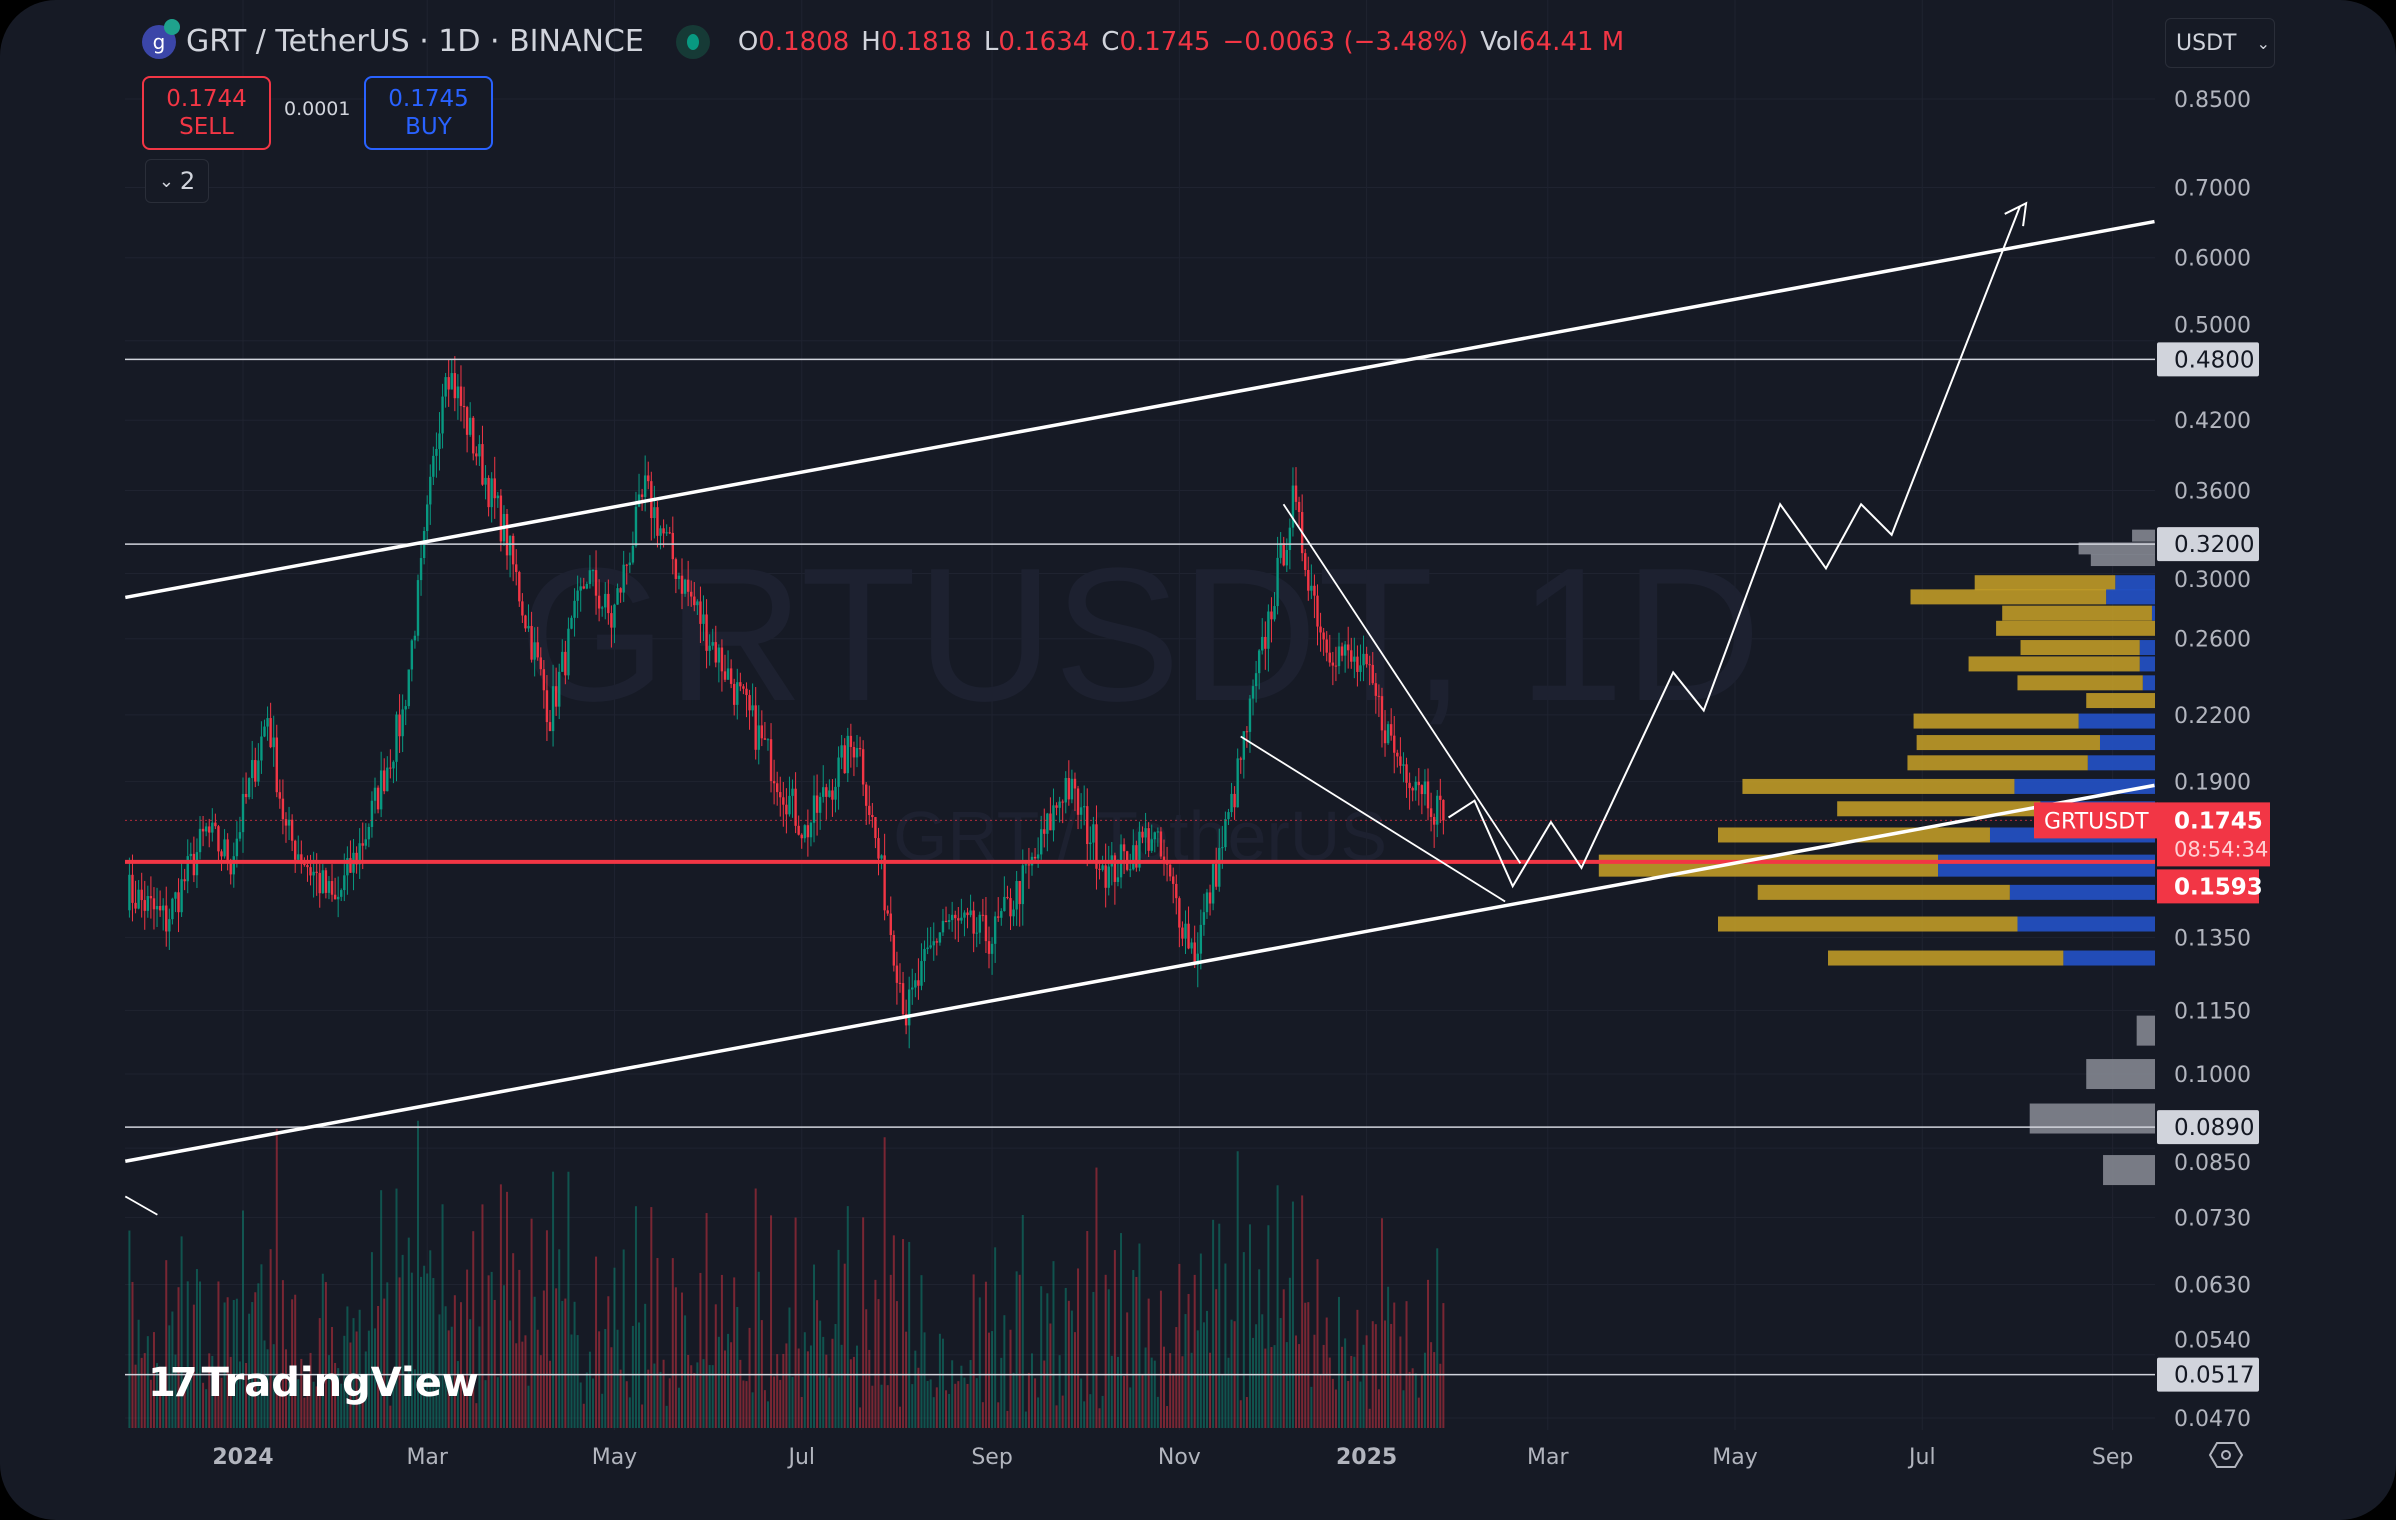  I want to click on buy-button: 0.1745 BUY, so click(428, 113).